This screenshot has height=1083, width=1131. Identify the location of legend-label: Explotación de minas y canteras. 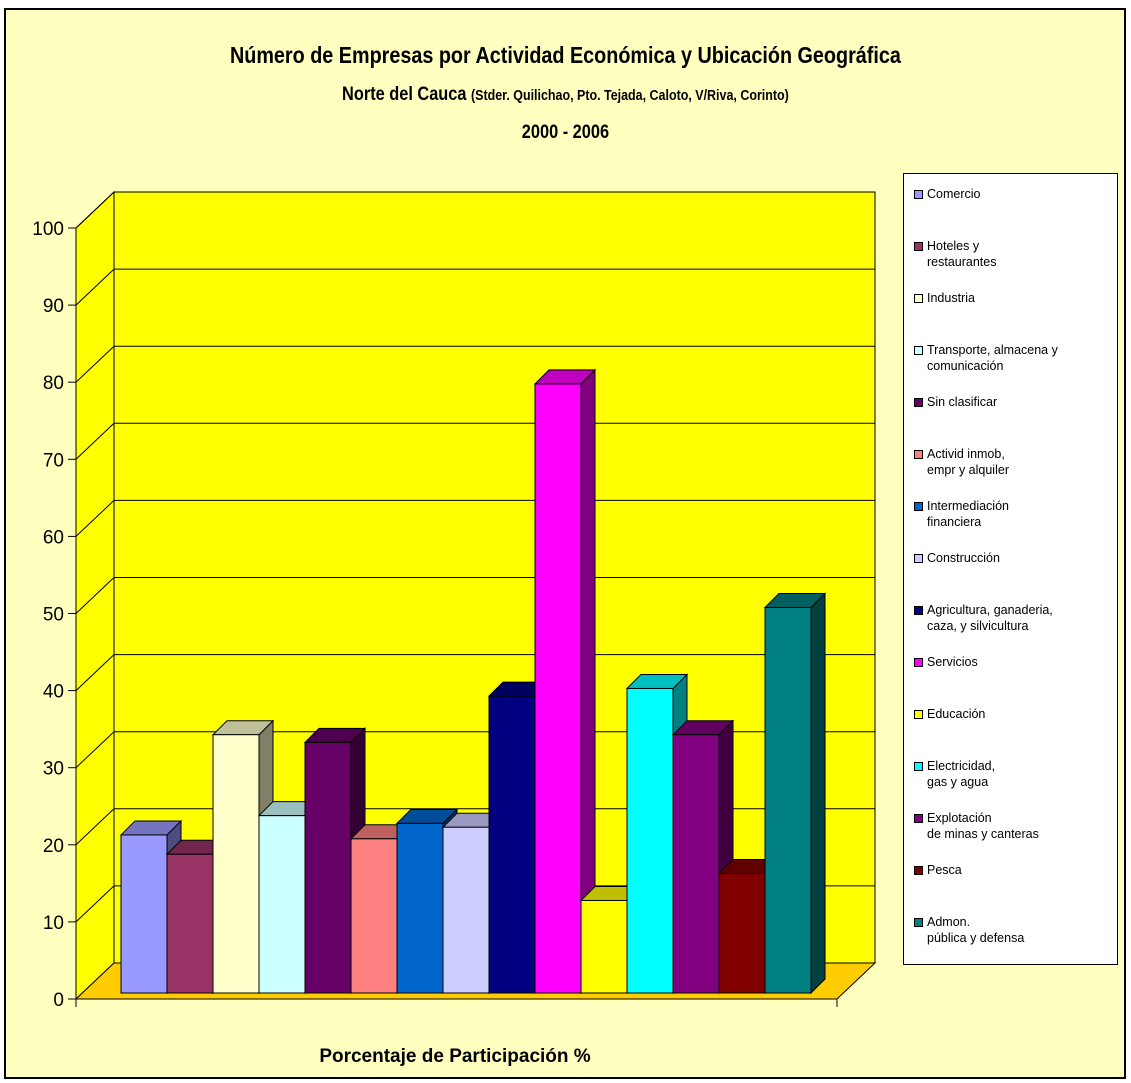
(1022, 826).